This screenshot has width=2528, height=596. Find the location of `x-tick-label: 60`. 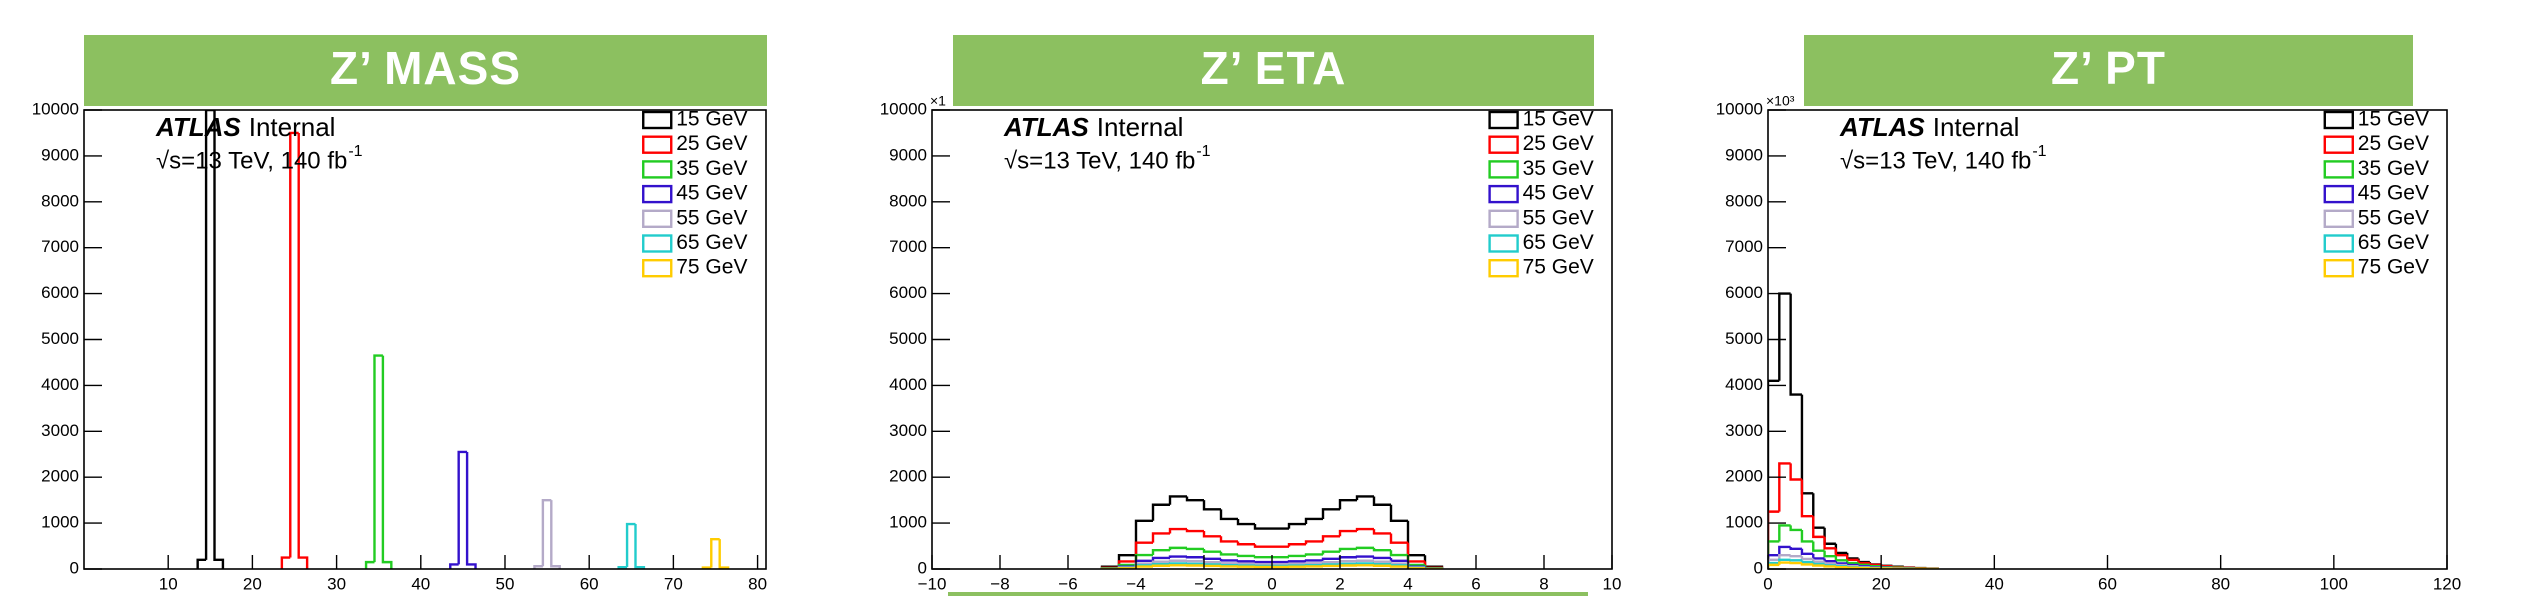

x-tick-label: 60 is located at coordinates (589, 583).